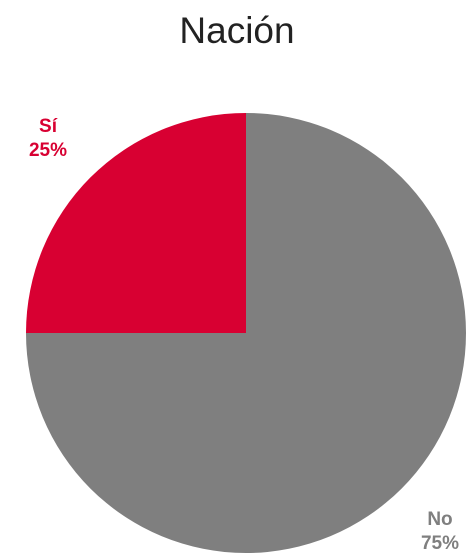 The image size is (474, 556). Describe the element at coordinates (440, 531) in the screenshot. I see `slice-label-no: No 75%` at that location.